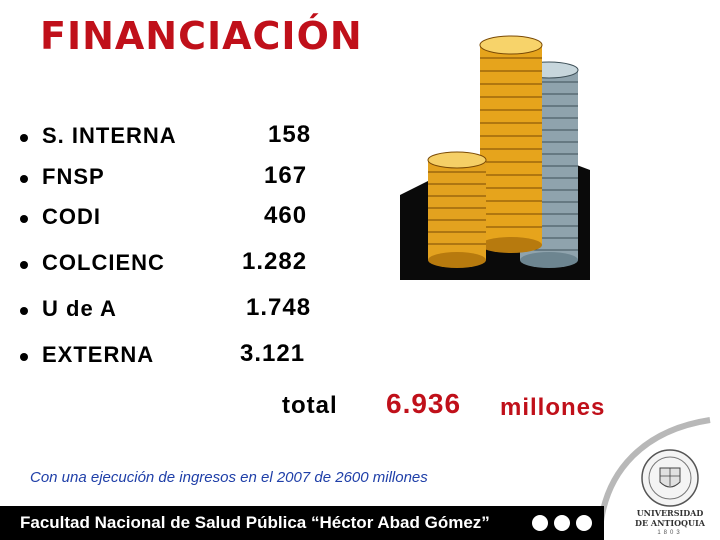 The width and height of the screenshot is (720, 540). Describe the element at coordinates (670, 513) in the screenshot. I see `university-name-line1: UNIVERSIDAD` at that location.